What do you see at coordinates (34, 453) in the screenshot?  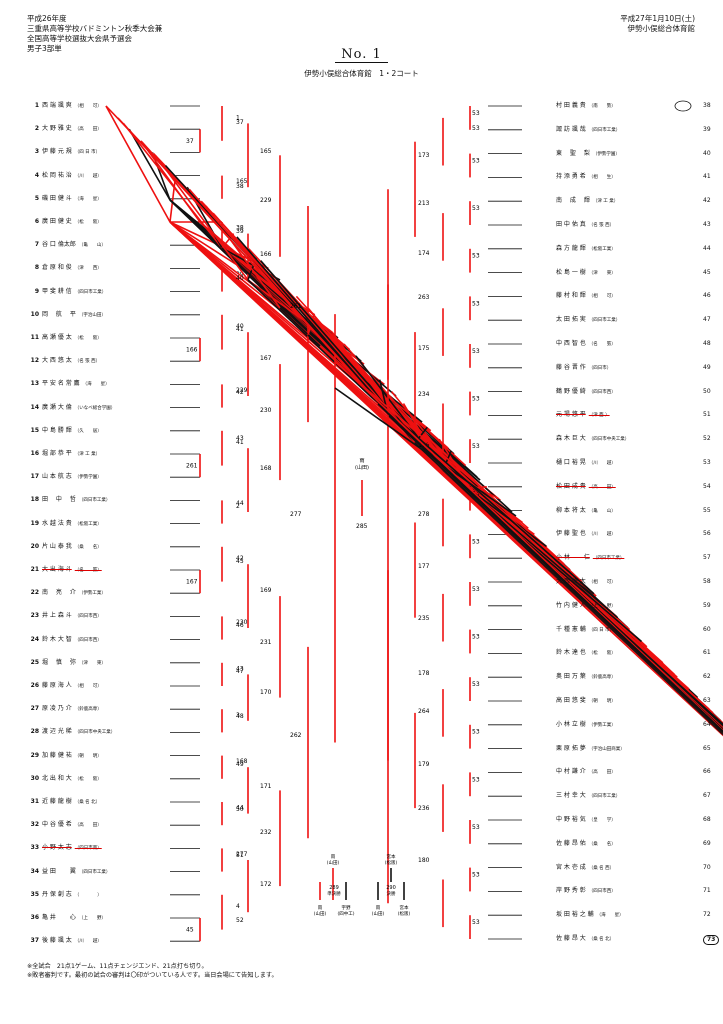 I see `player-seed-number: 16` at bounding box center [34, 453].